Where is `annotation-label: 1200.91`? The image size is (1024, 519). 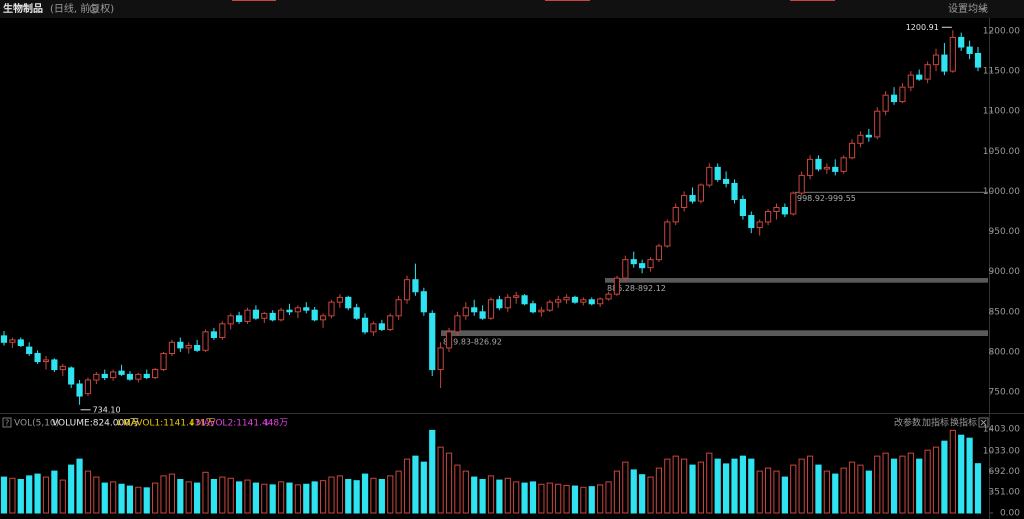
annotation-label: 1200.91 is located at coordinates (922, 27).